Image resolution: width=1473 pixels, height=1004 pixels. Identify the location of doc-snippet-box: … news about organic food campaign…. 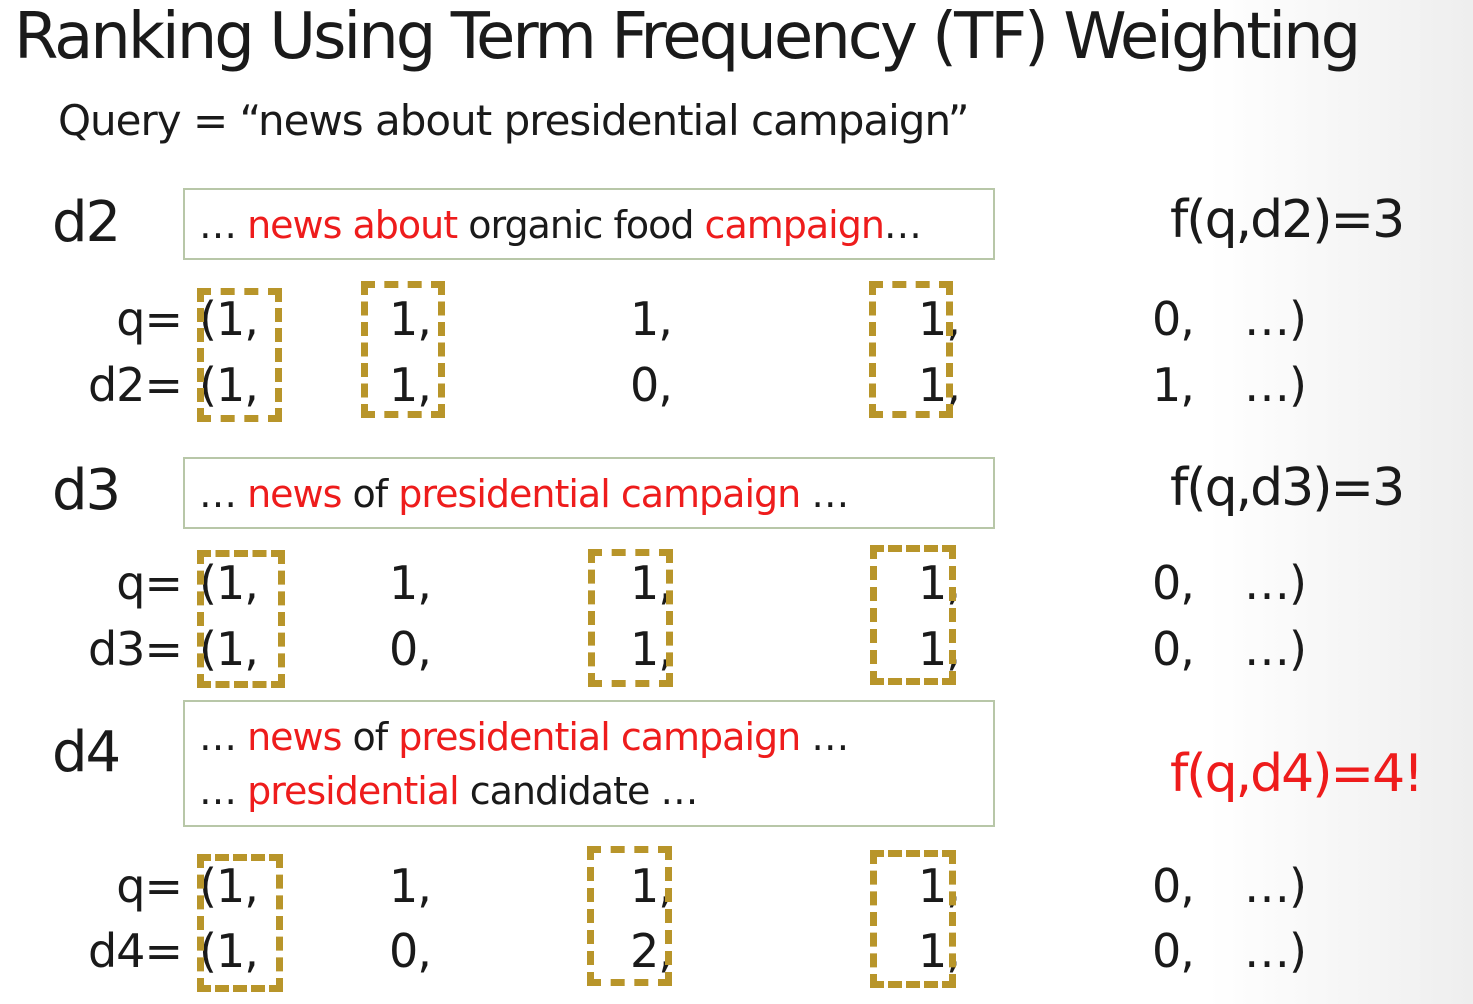
(589, 224).